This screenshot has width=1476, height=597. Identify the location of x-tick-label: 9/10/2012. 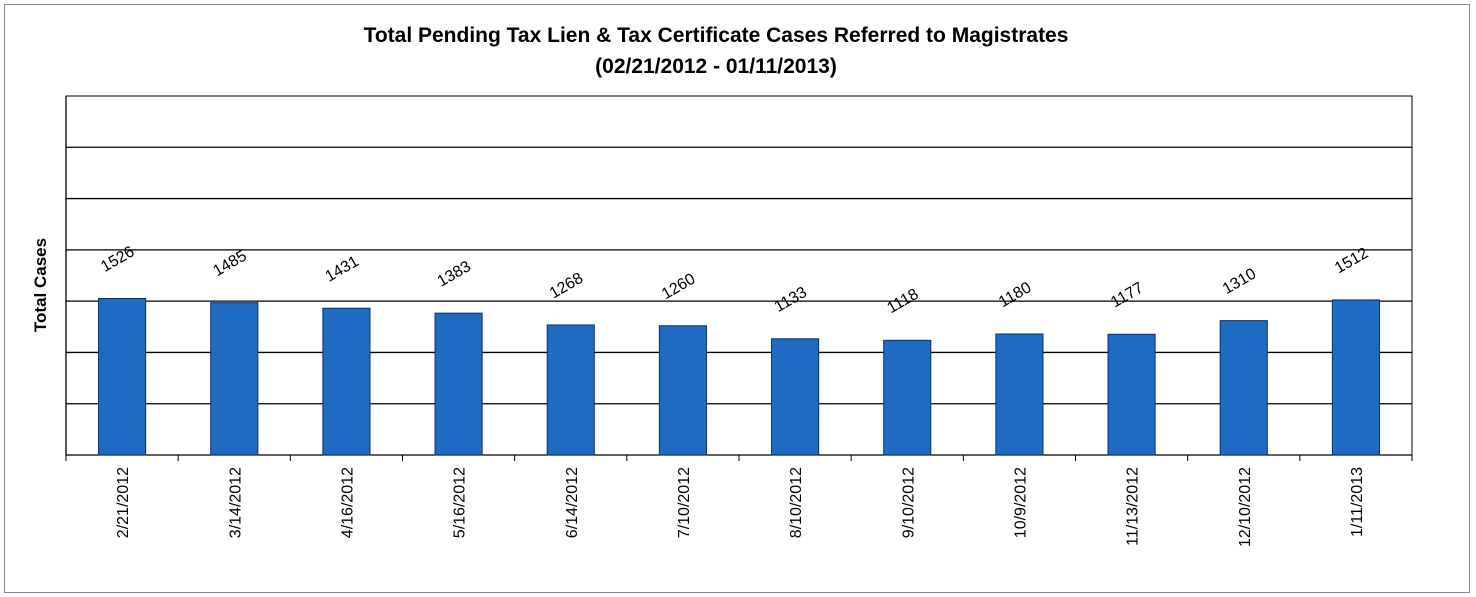
(908, 502).